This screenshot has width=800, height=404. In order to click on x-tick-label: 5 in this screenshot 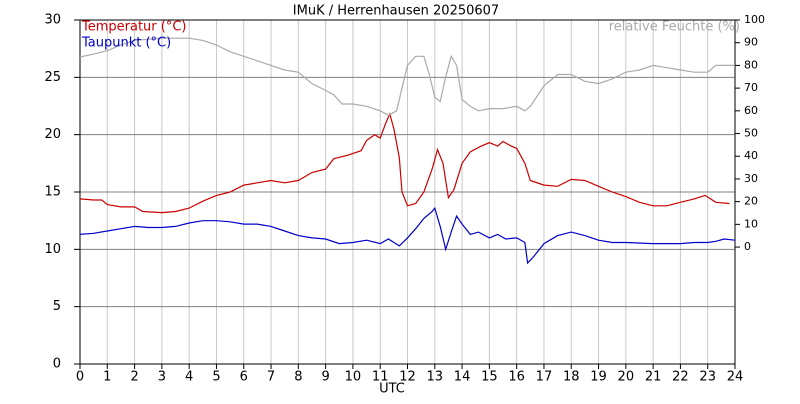, I will do `click(216, 377)`.